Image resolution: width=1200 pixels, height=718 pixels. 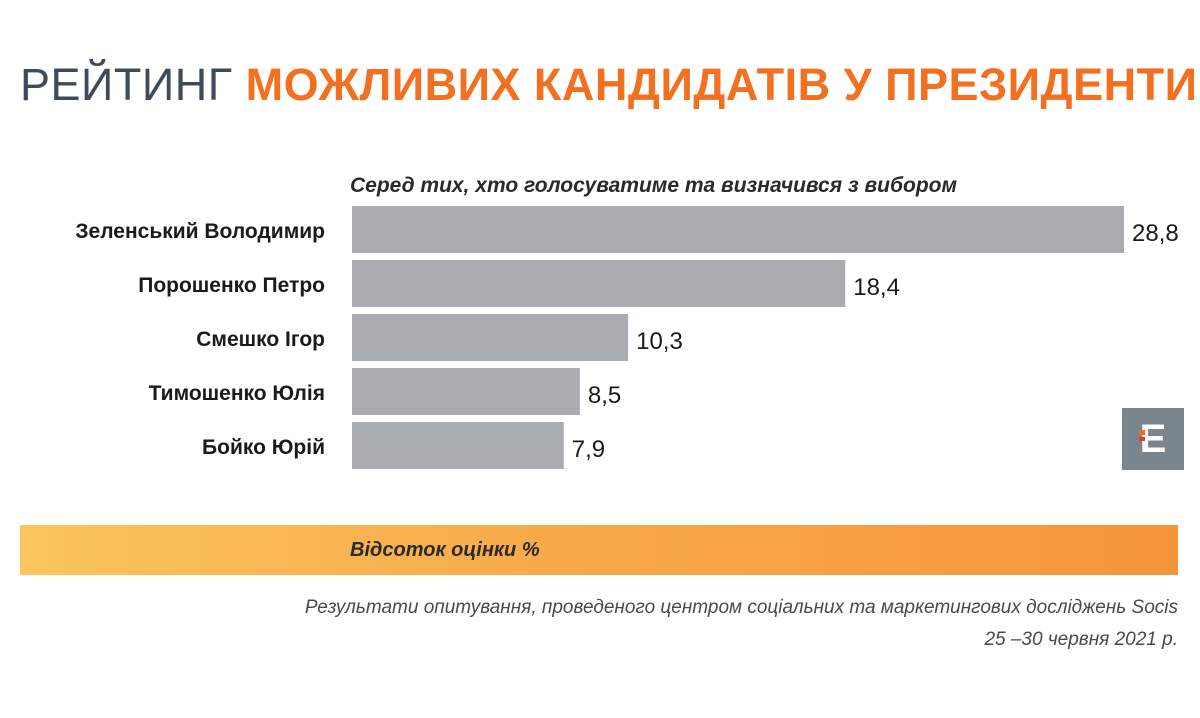 What do you see at coordinates (237, 393) in the screenshot?
I see `category-label: Тимошенко Юлія` at bounding box center [237, 393].